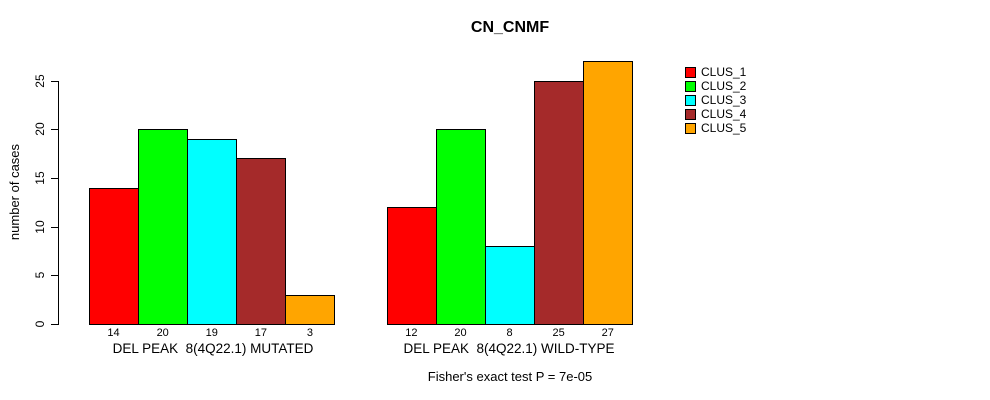  I want to click on bar-value-label: 3, so click(309, 333).